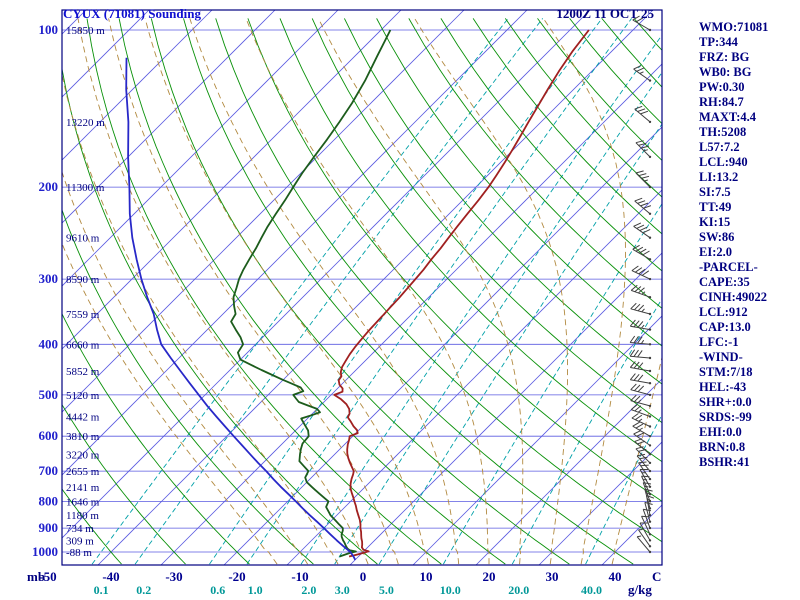 The width and height of the screenshot is (800, 600). What do you see at coordinates (83, 239) in the screenshot?
I see `height-label: 9610 m` at bounding box center [83, 239].